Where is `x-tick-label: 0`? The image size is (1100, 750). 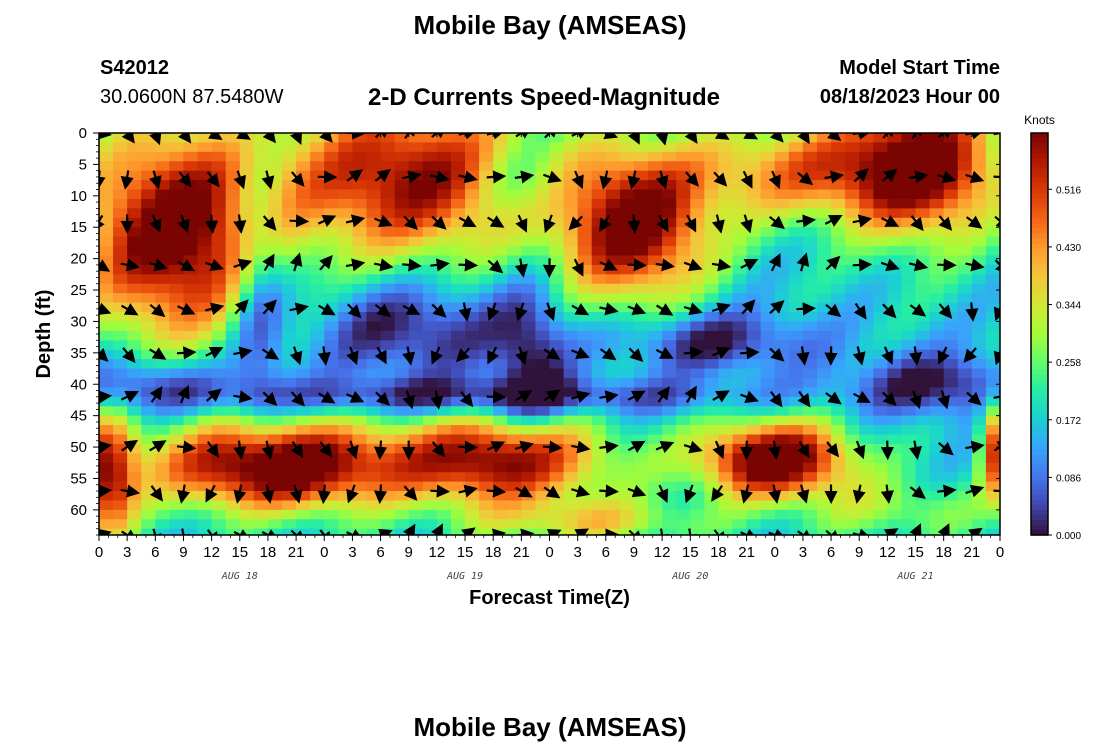 x-tick-label: 0 is located at coordinates (549, 552).